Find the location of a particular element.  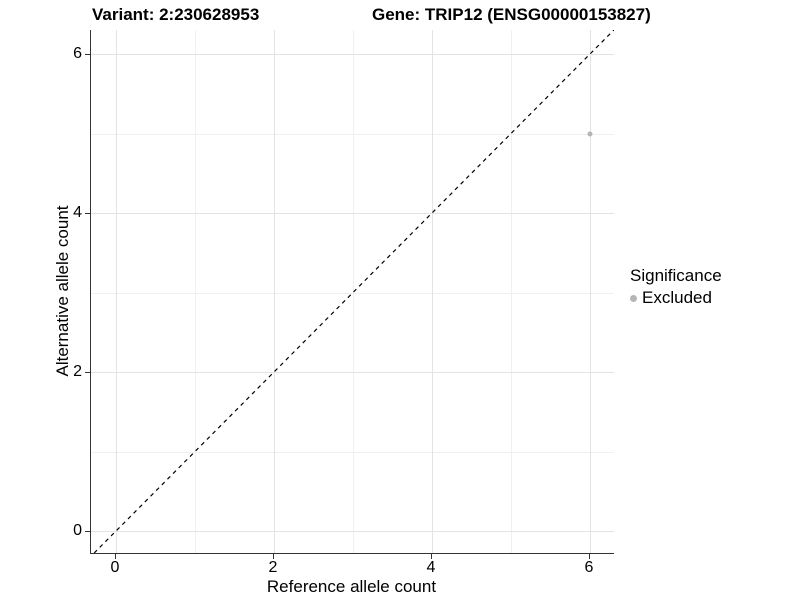

legend-entries: Excluded is located at coordinates (676, 298).